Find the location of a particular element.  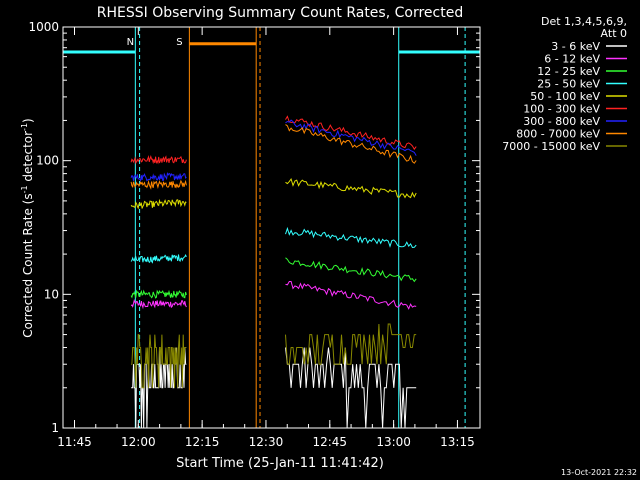

y-tick-label: 1 is located at coordinates (55, 428).